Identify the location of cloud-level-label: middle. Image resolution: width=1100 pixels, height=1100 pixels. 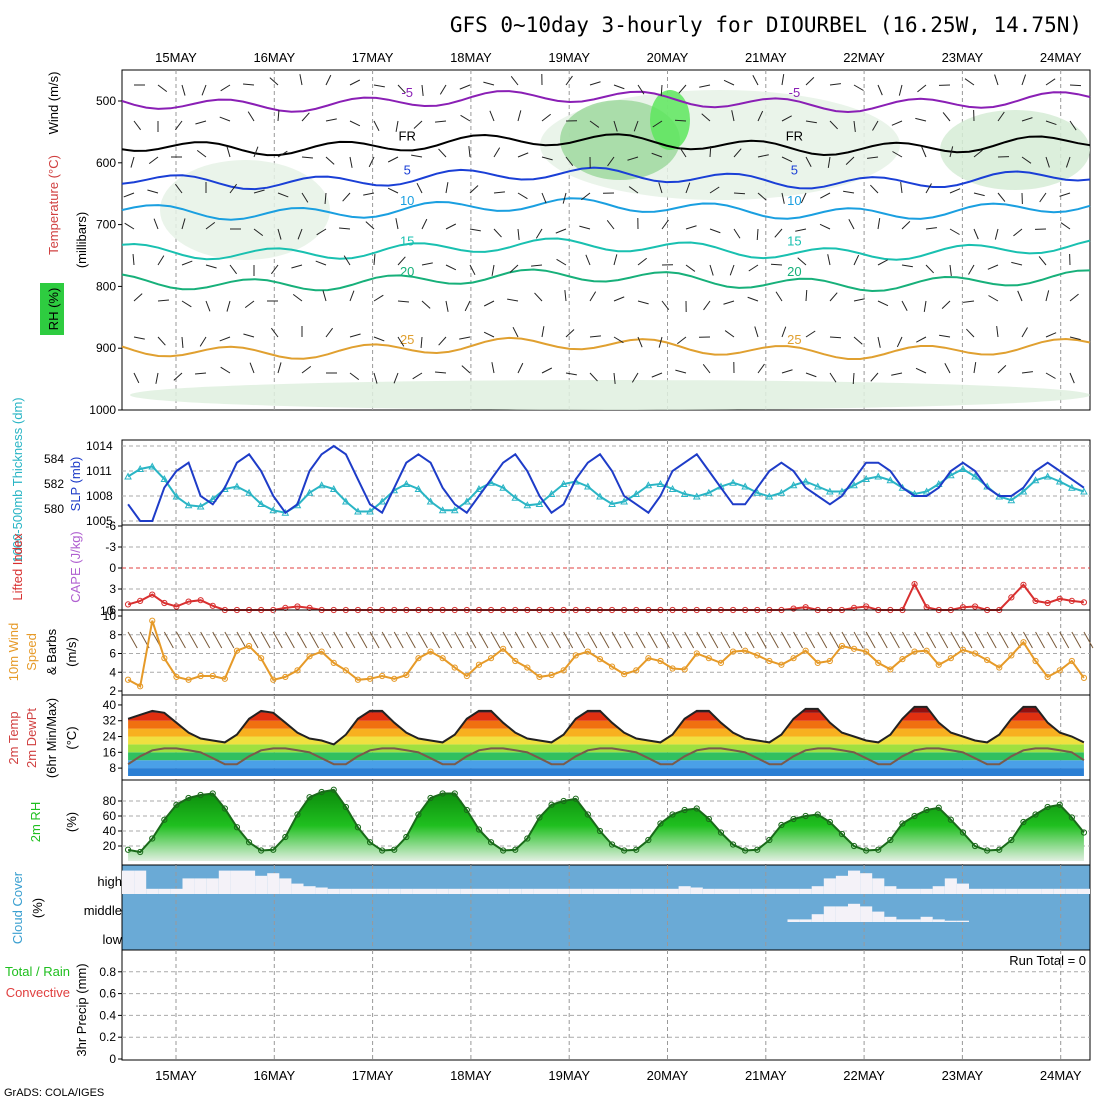
(103, 910).